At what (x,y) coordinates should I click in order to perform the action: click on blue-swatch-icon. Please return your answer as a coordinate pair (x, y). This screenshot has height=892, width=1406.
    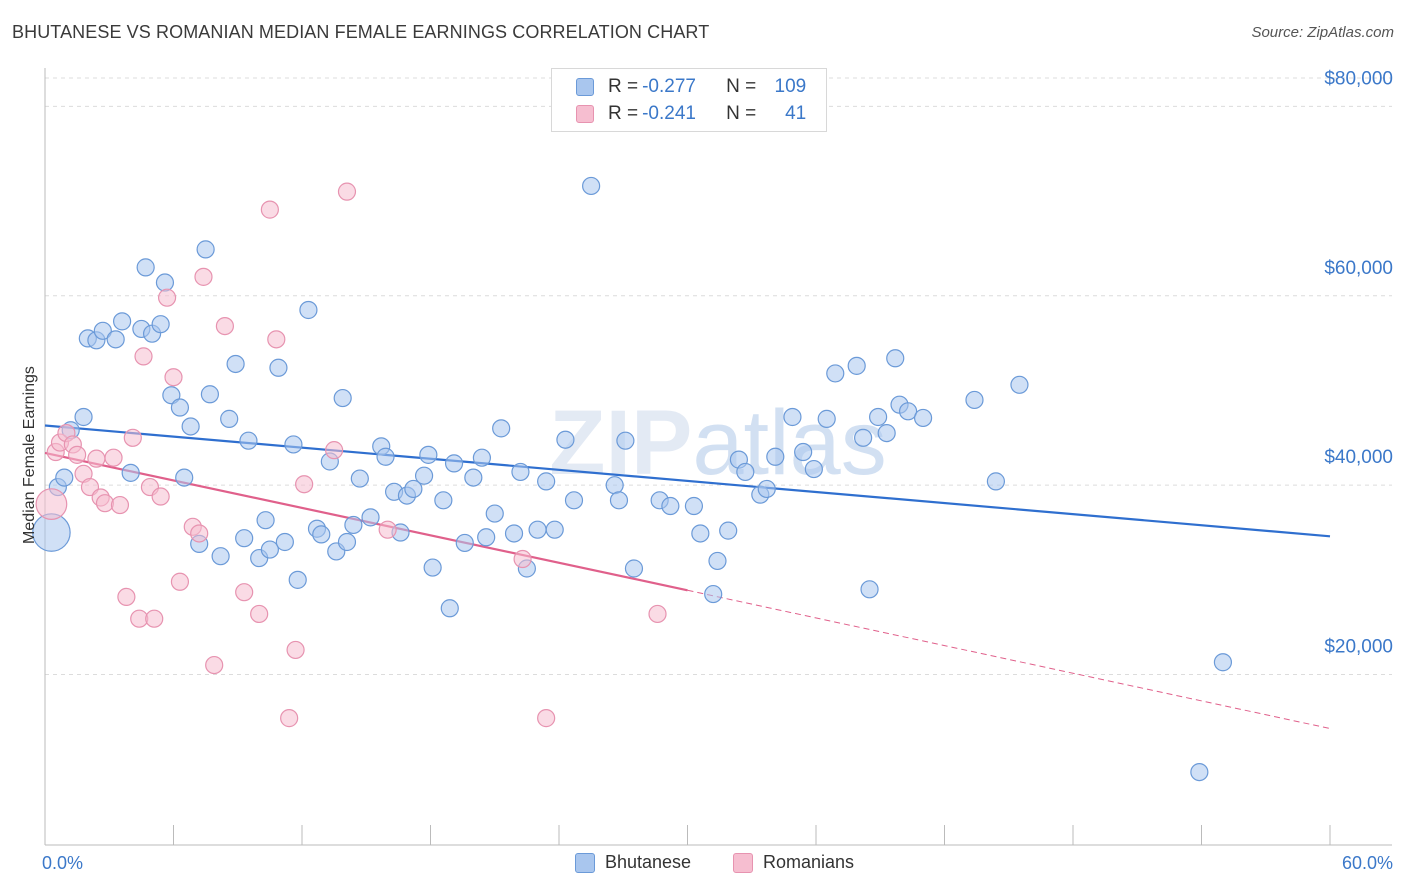
    Looking at the image, I should click on (585, 87).